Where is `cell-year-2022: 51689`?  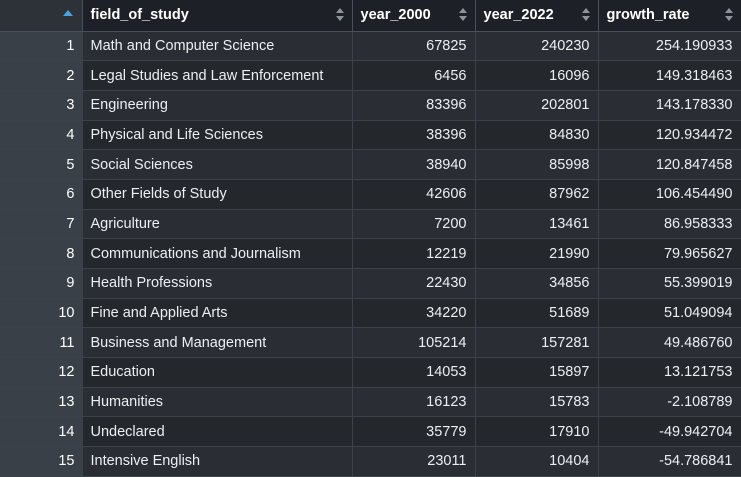 cell-year-2022: 51689 is located at coordinates (537, 313).